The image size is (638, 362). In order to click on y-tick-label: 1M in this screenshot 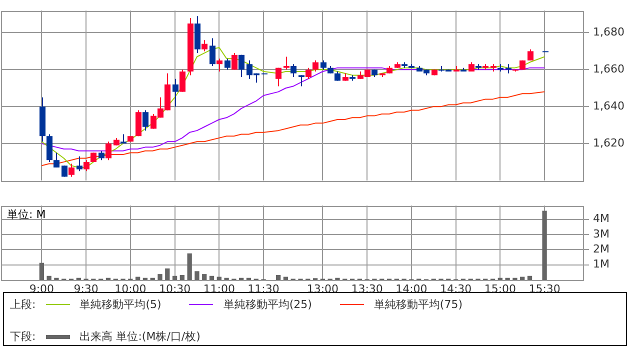, I will do `click(601, 264)`.